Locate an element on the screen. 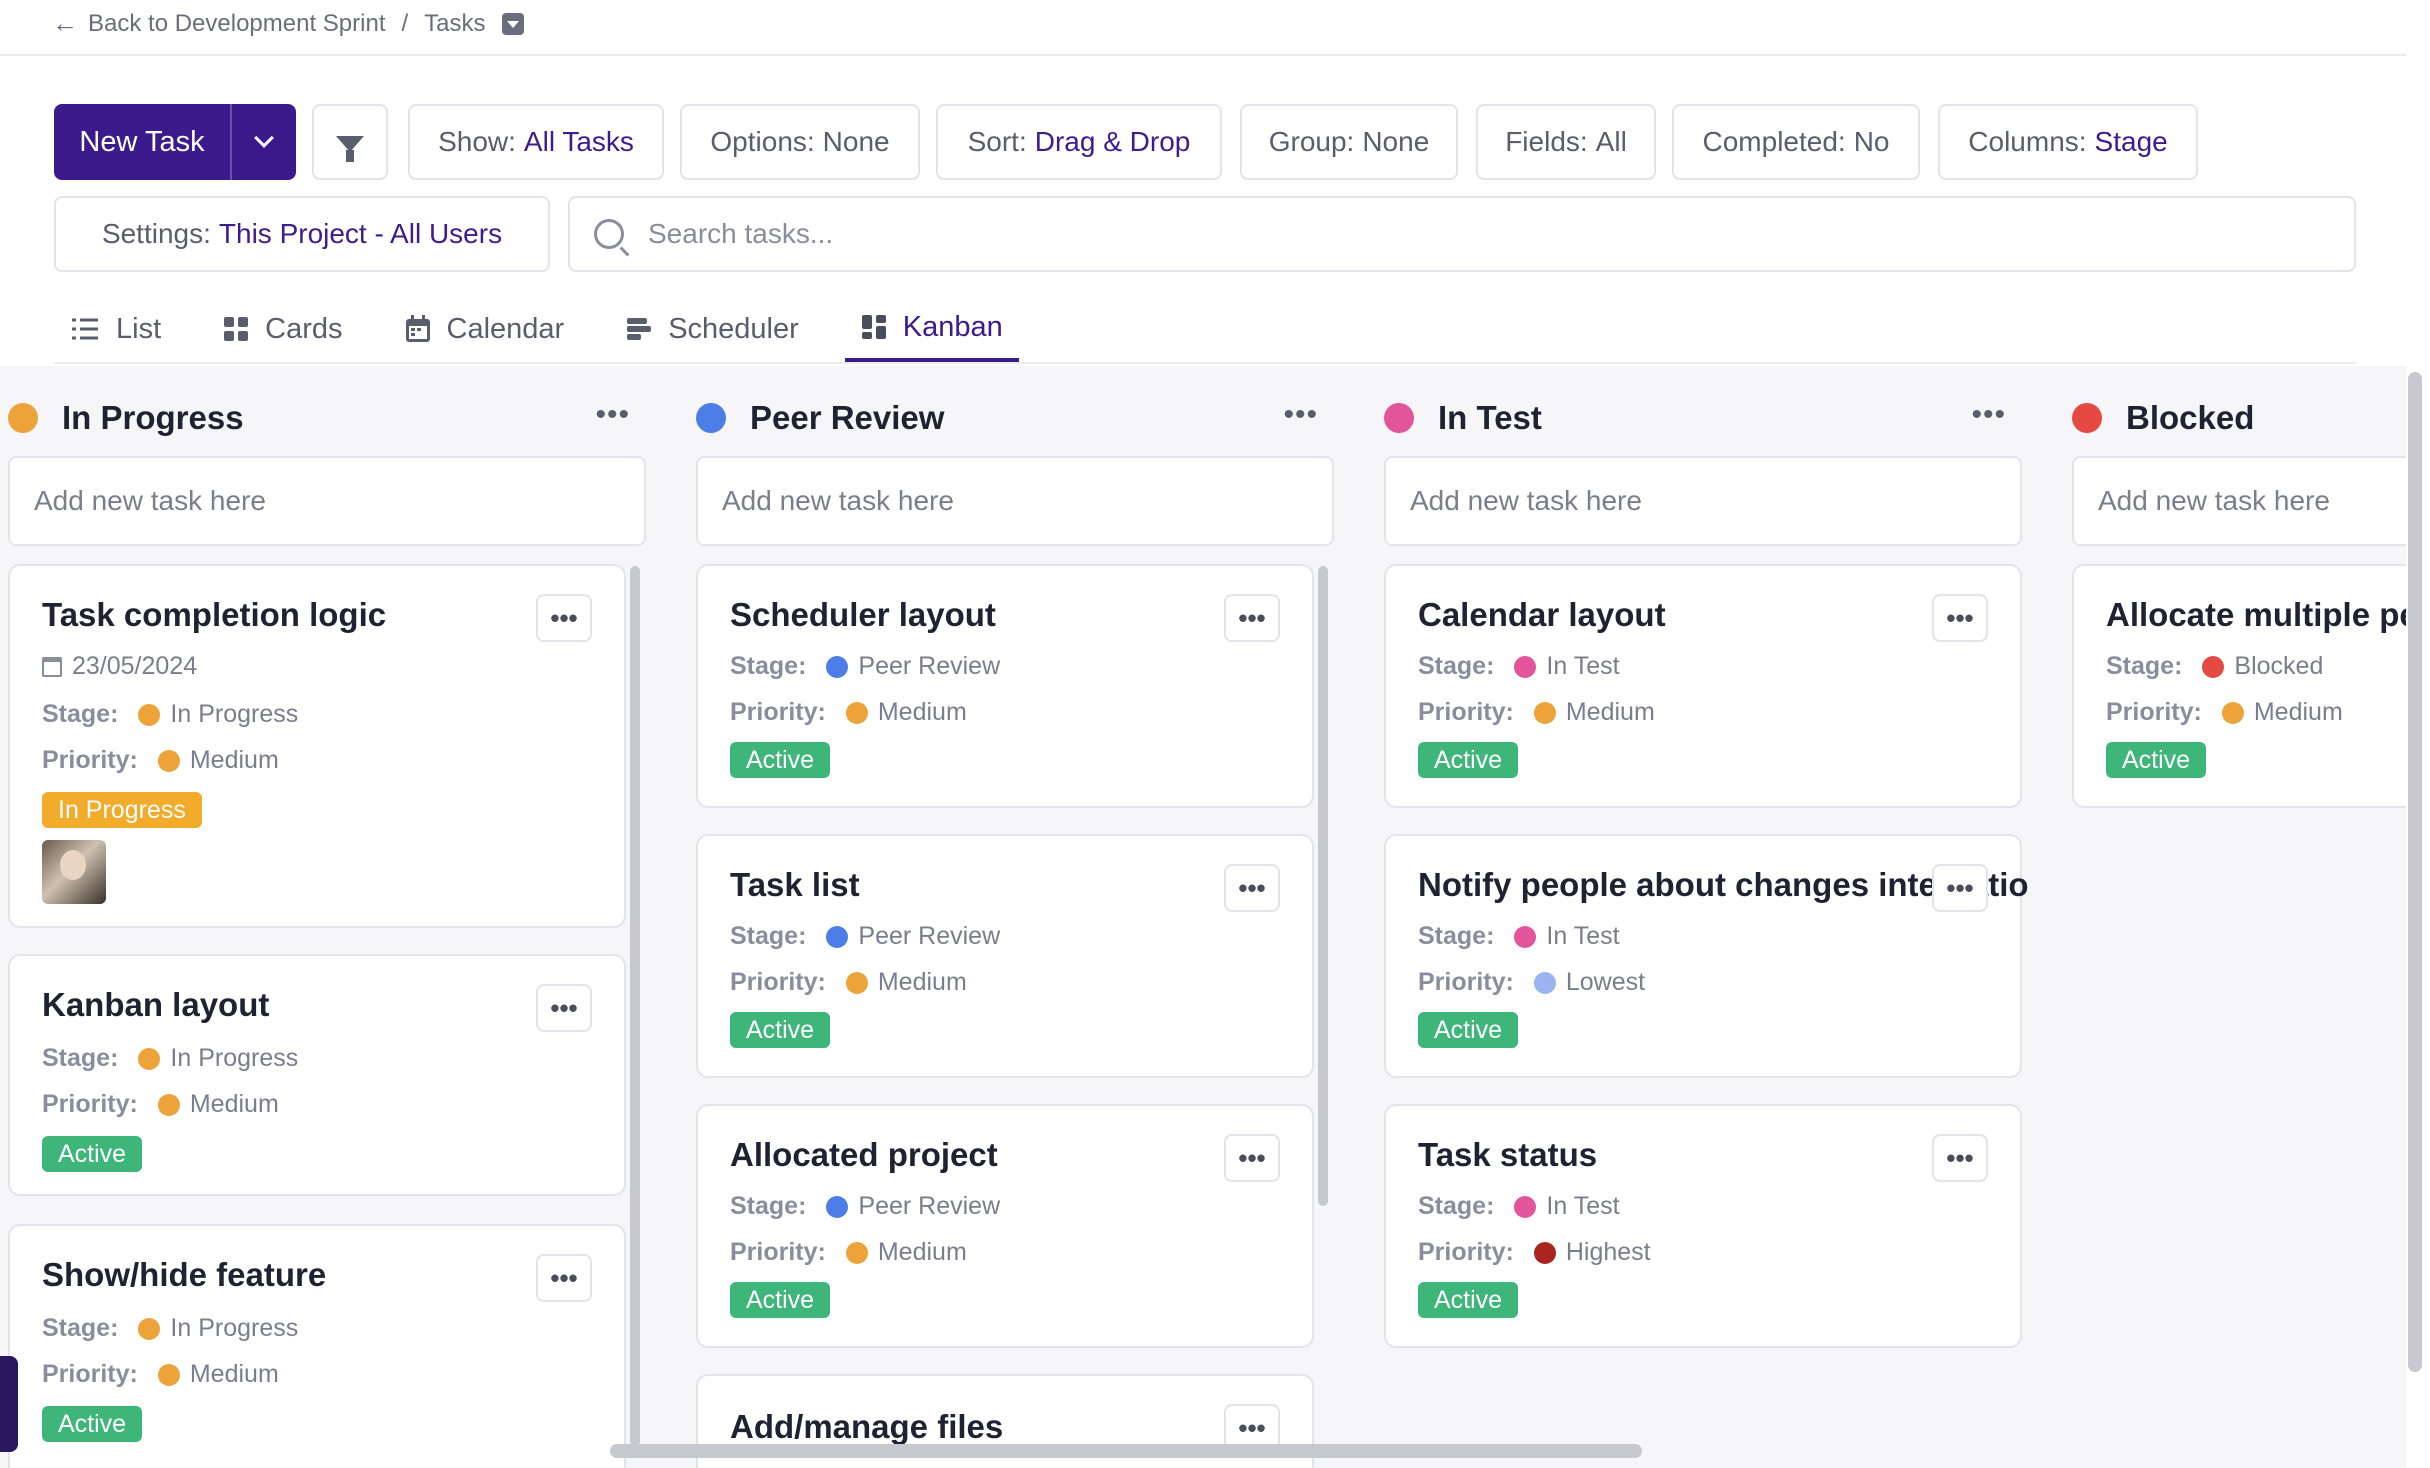 The width and height of the screenshot is (2430, 1468). search-input is located at coordinates (1448, 234).